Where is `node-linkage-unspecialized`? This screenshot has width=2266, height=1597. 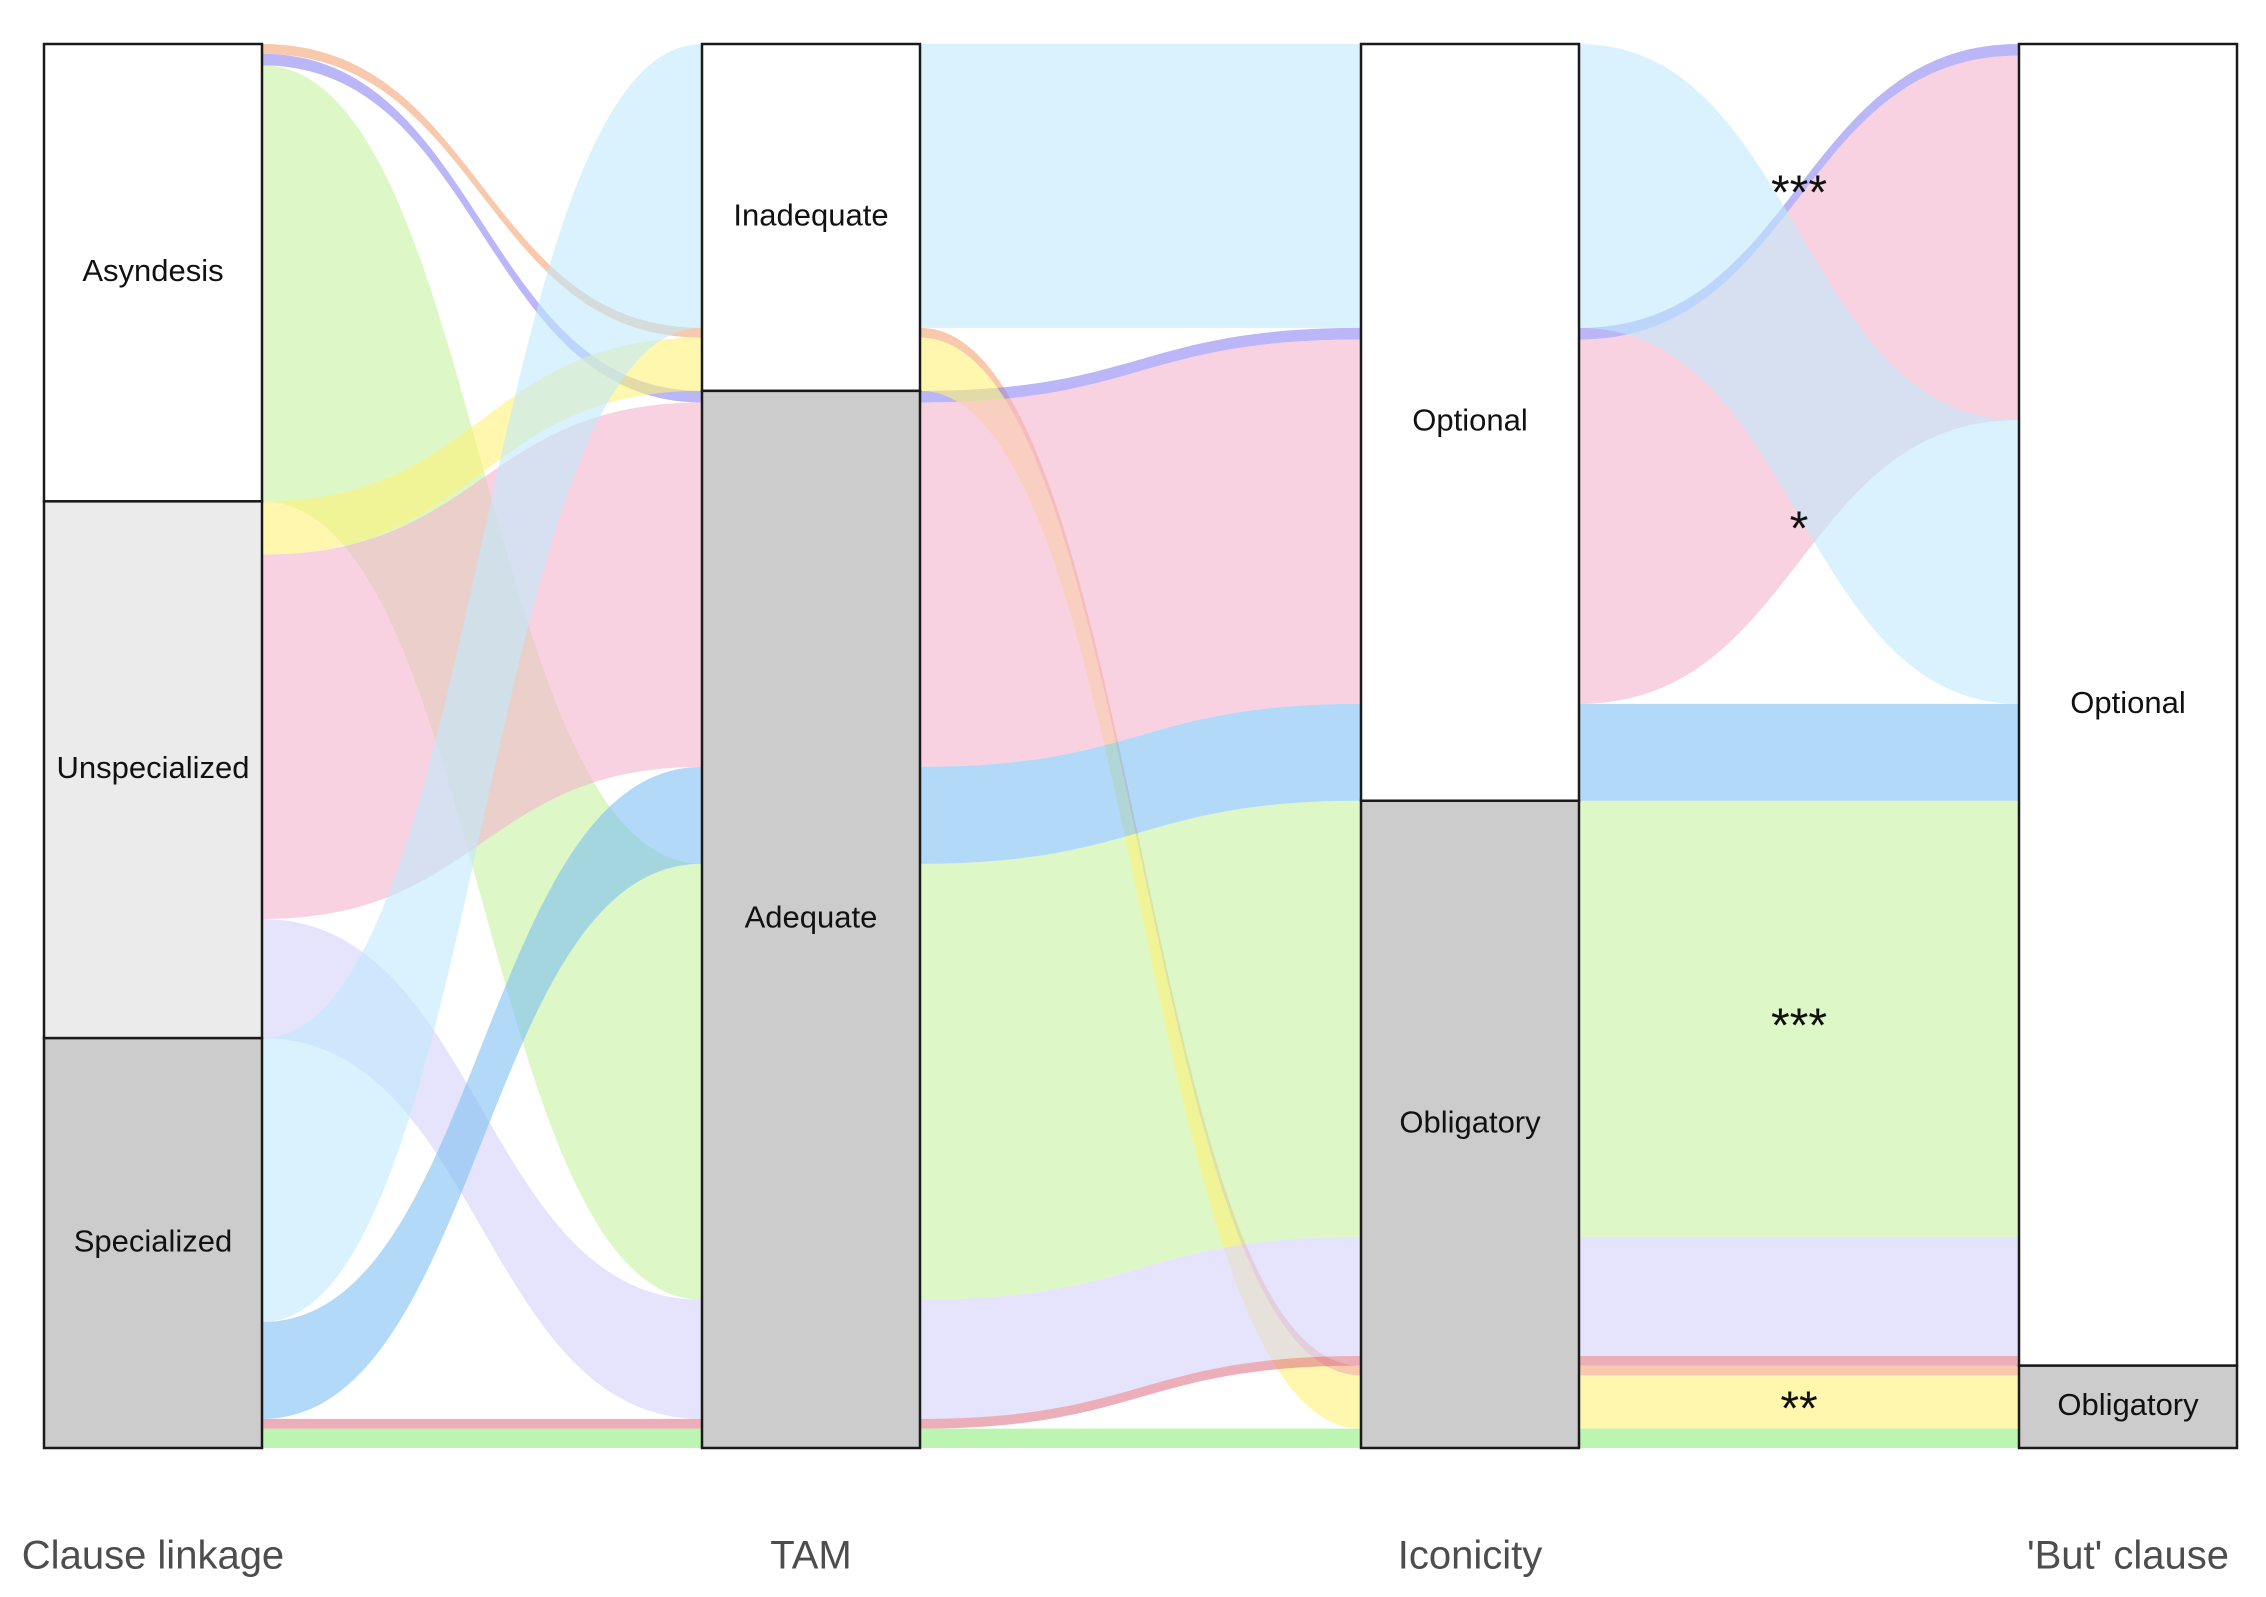 node-linkage-unspecialized is located at coordinates (153, 770).